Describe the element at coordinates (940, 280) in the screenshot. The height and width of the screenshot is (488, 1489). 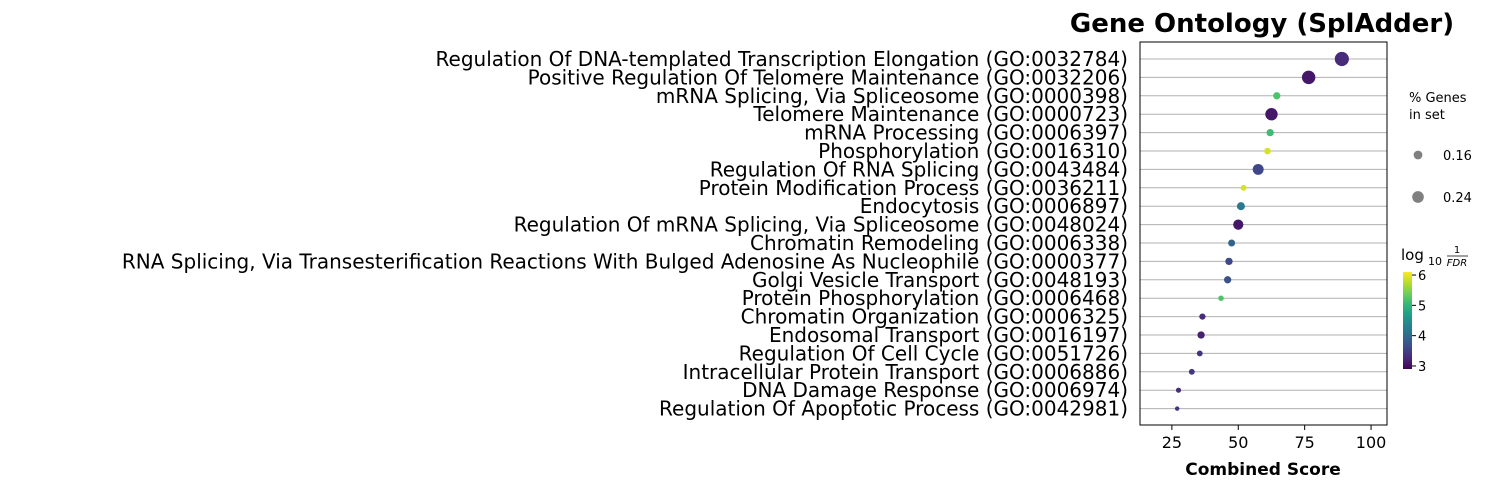
I see `category-label: Golgi Vesicle Transport (GO:0048193)` at that location.